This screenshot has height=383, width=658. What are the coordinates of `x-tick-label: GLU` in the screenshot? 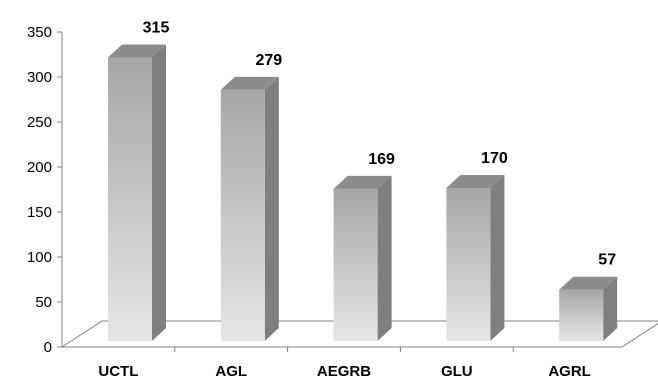 It's located at (457, 371).